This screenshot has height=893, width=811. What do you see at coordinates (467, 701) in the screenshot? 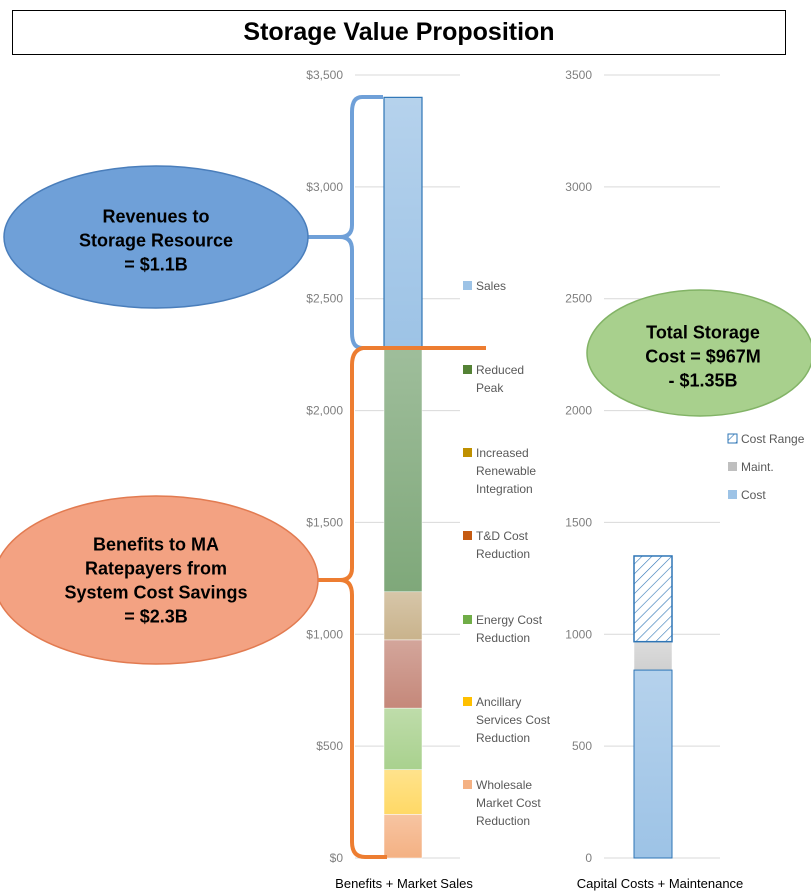
I see `legend-swatch-ancillary-services-cost-reduction` at bounding box center [467, 701].